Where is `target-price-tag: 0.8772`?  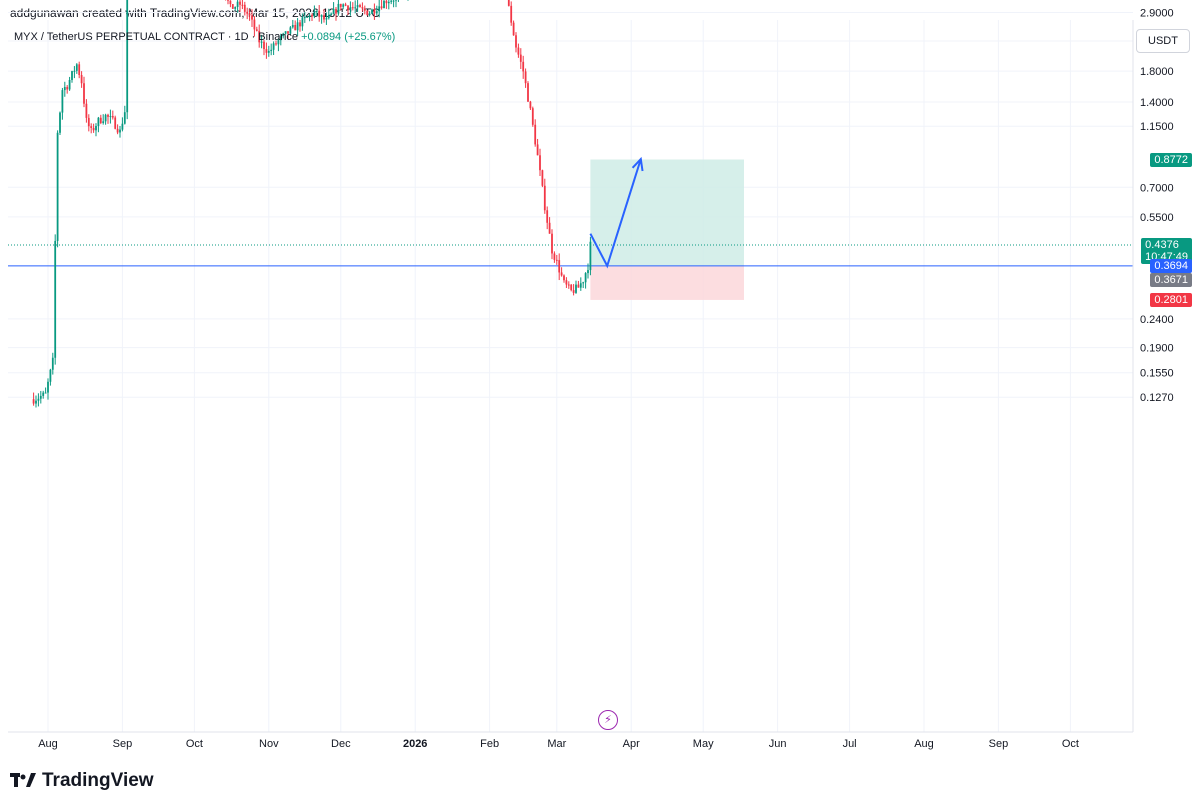
target-price-tag: 0.8772 is located at coordinates (1171, 159).